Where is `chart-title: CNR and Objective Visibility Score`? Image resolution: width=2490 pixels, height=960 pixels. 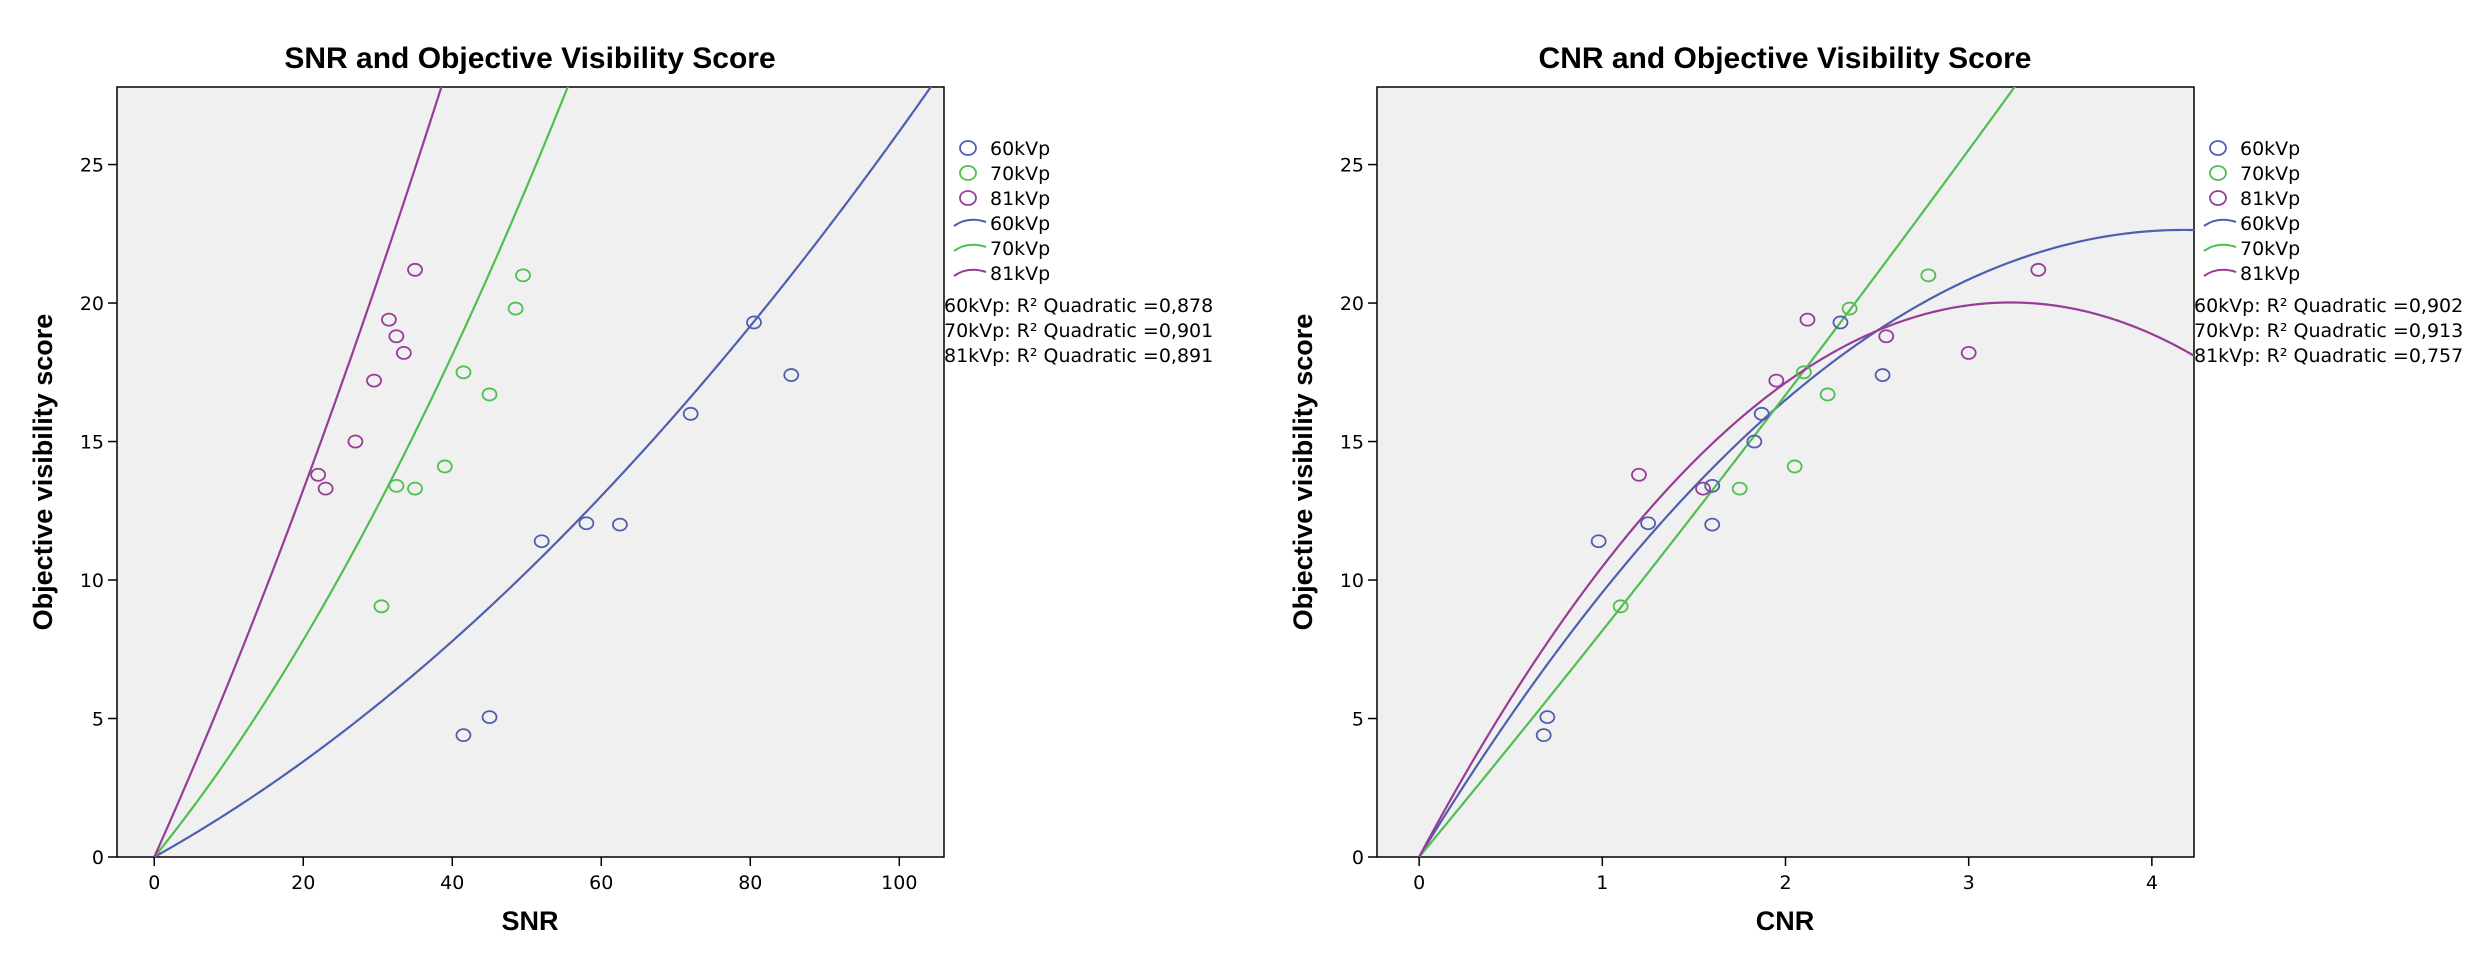 chart-title: CNR and Objective Visibility Score is located at coordinates (1785, 58).